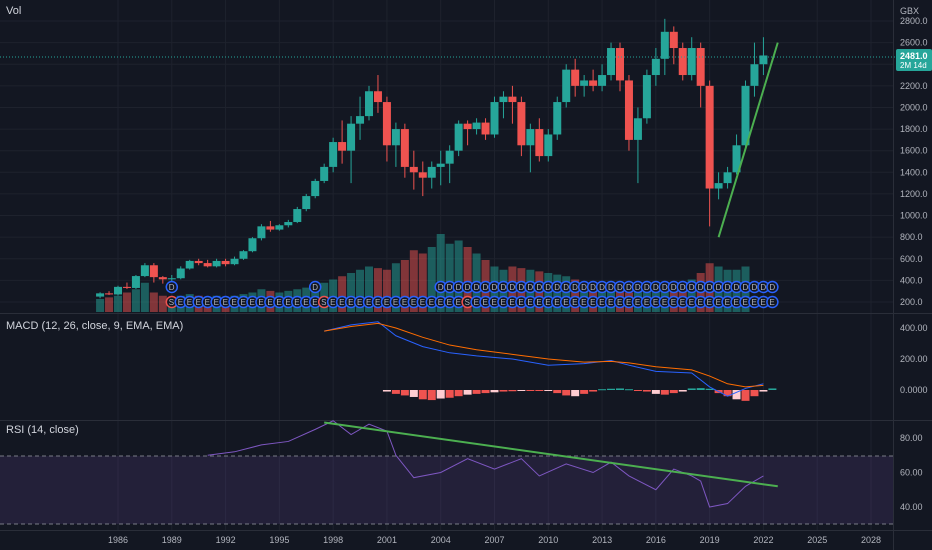 The height and width of the screenshot is (550, 932). Describe the element at coordinates (914, 172) in the screenshot. I see `price-tick-label: 1400.0` at that location.